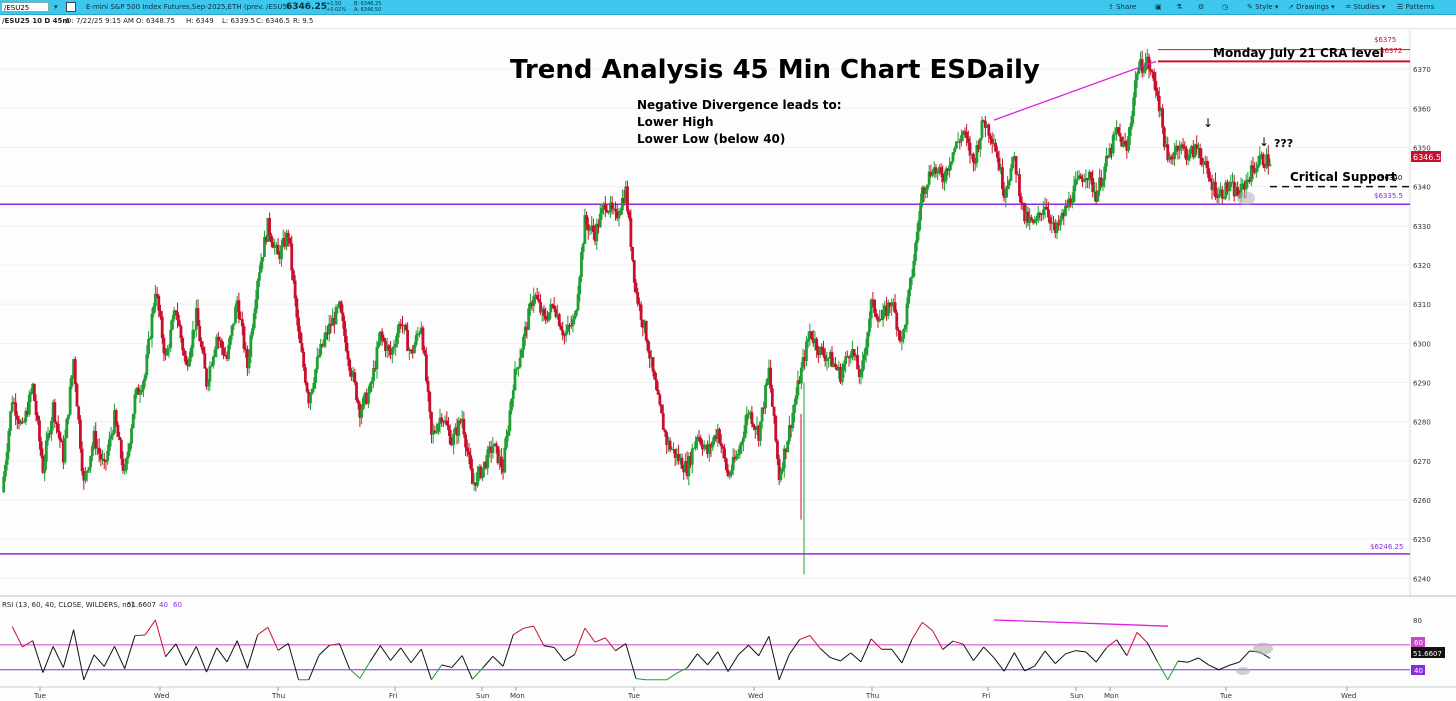 This screenshot has height=701, width=1456. Describe the element at coordinates (56, 7) in the screenshot. I see `symbol-dropdown-icon: ▾` at that location.